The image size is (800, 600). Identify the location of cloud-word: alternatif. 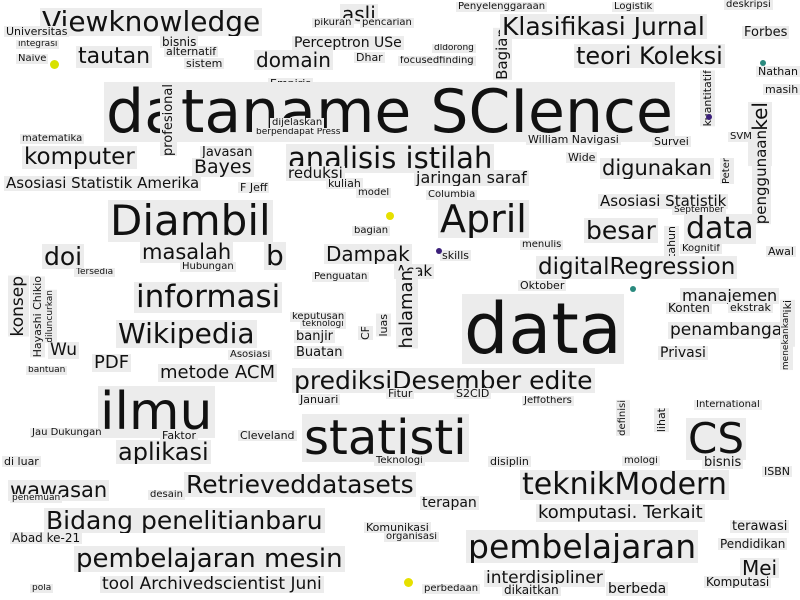
(191, 51).